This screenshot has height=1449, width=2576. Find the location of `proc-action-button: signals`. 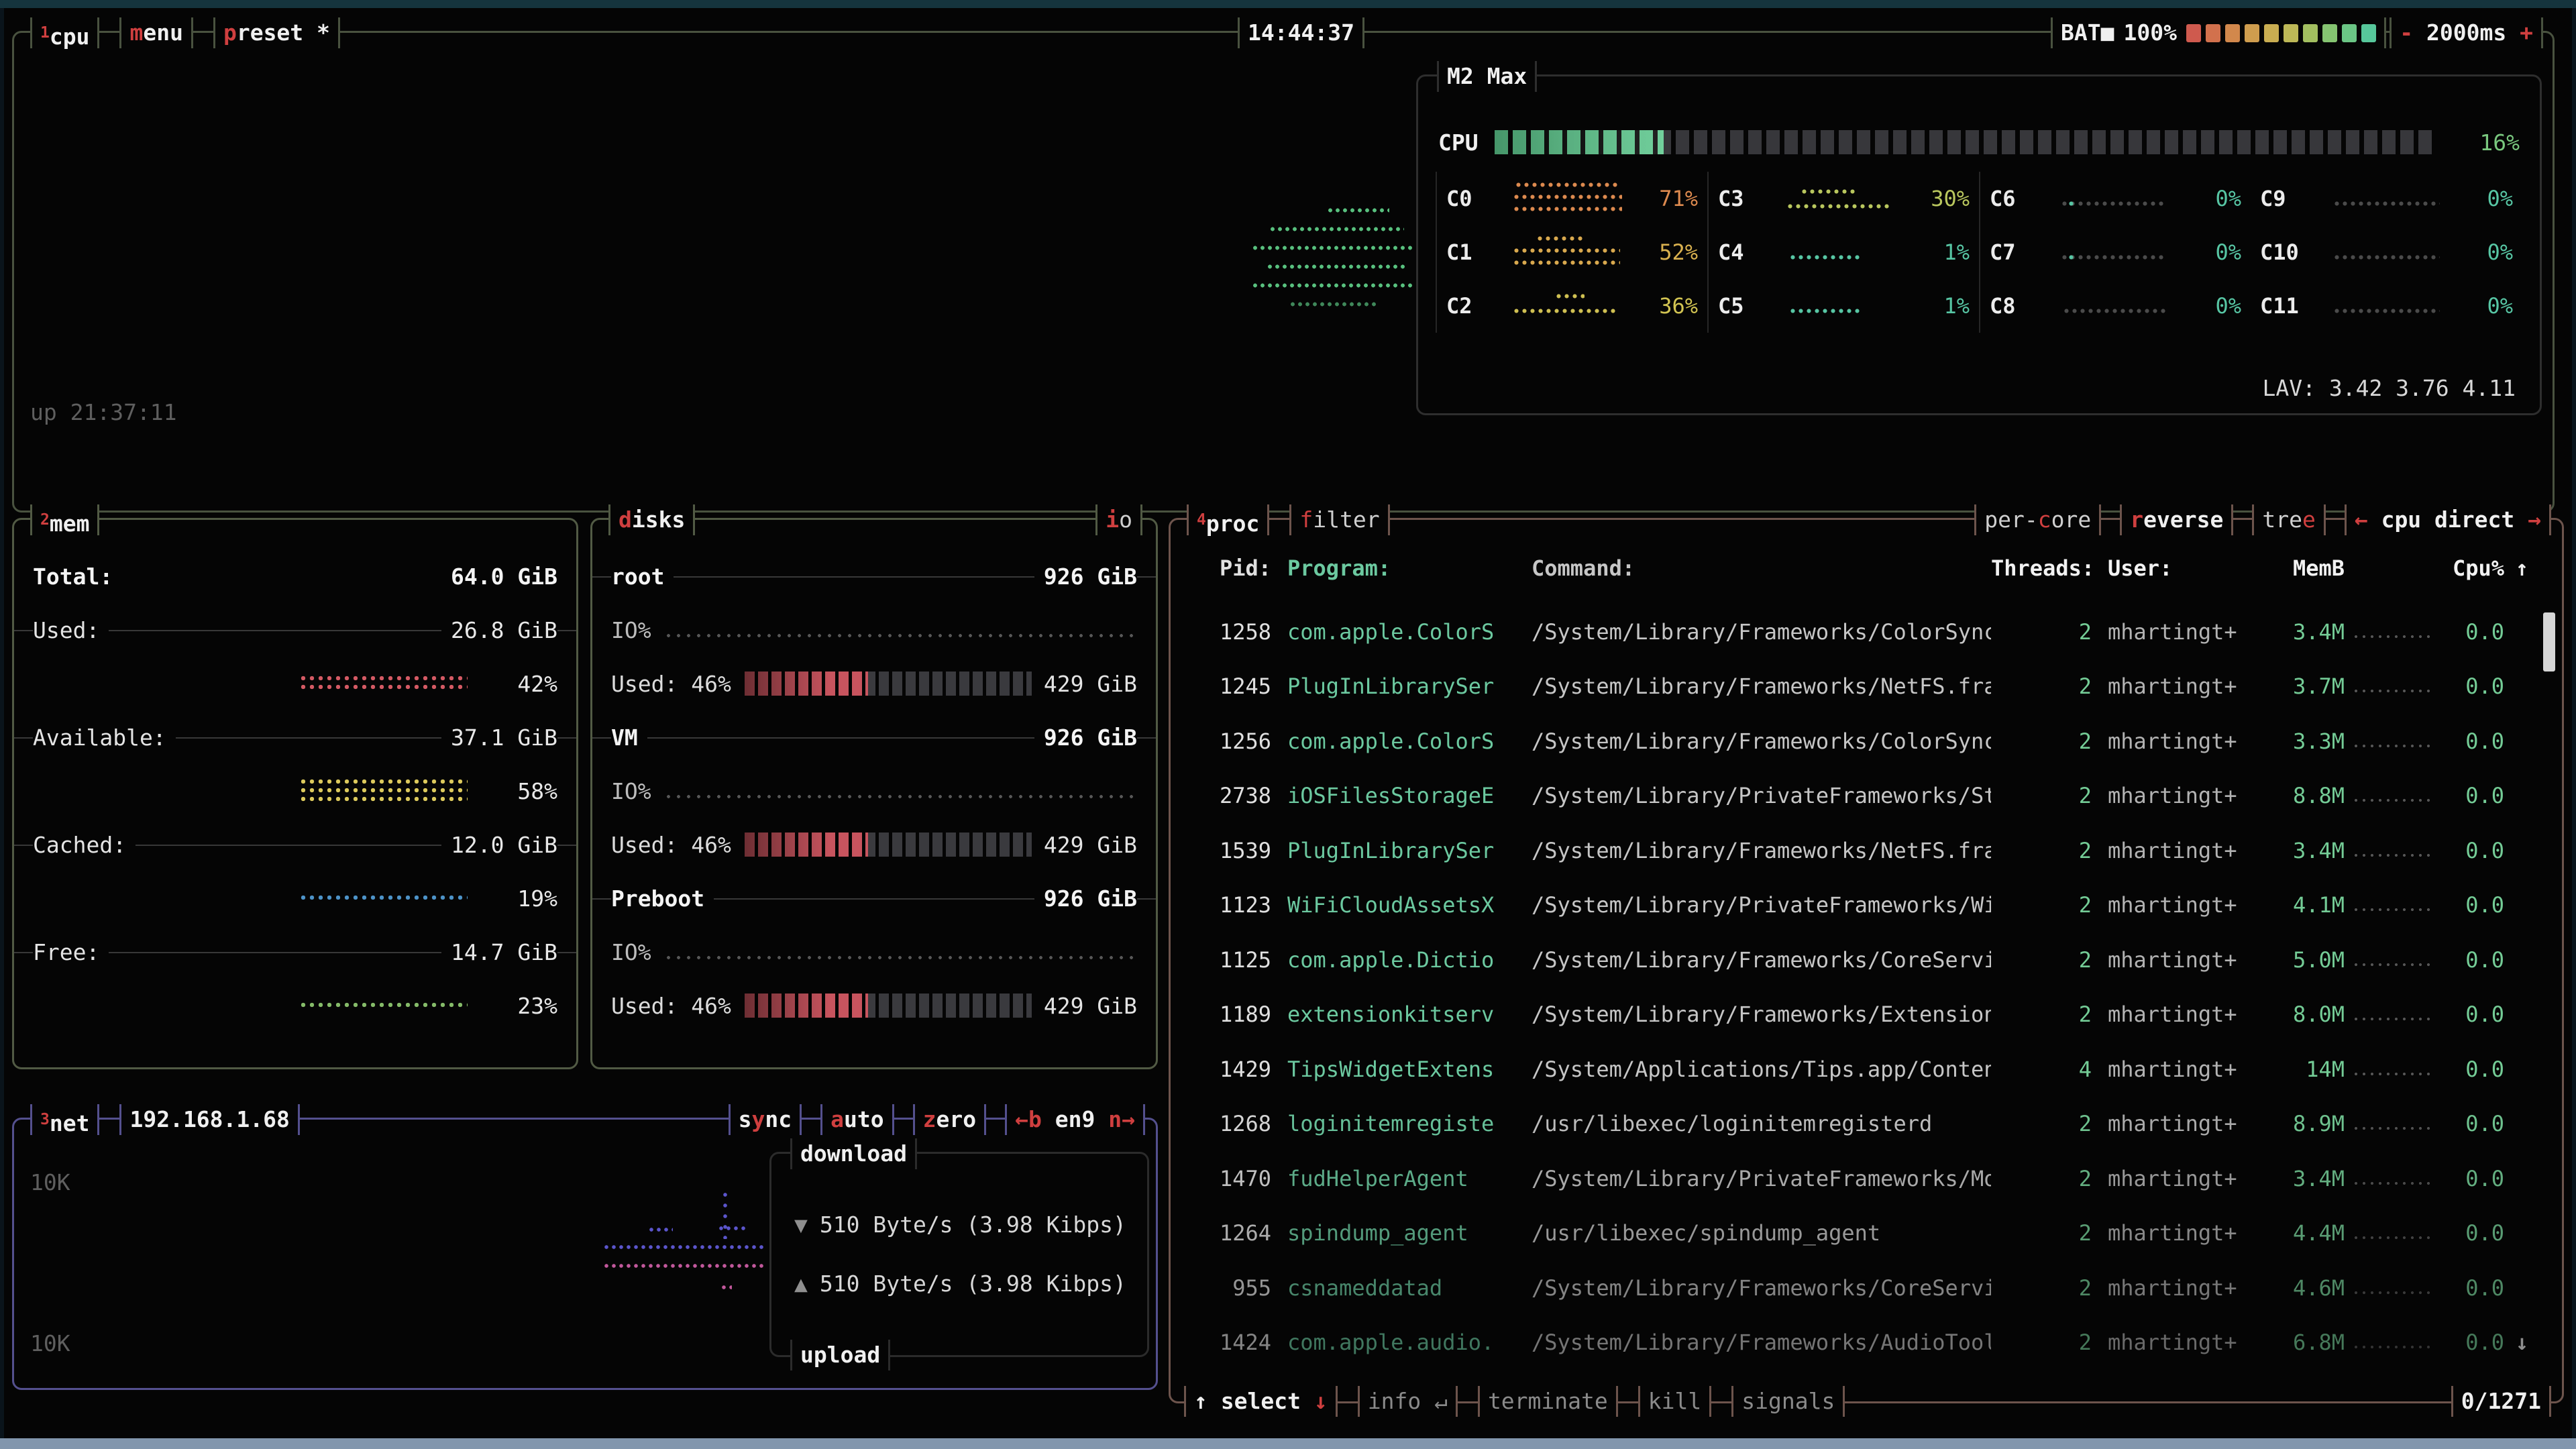

proc-action-button: signals is located at coordinates (1788, 1401).